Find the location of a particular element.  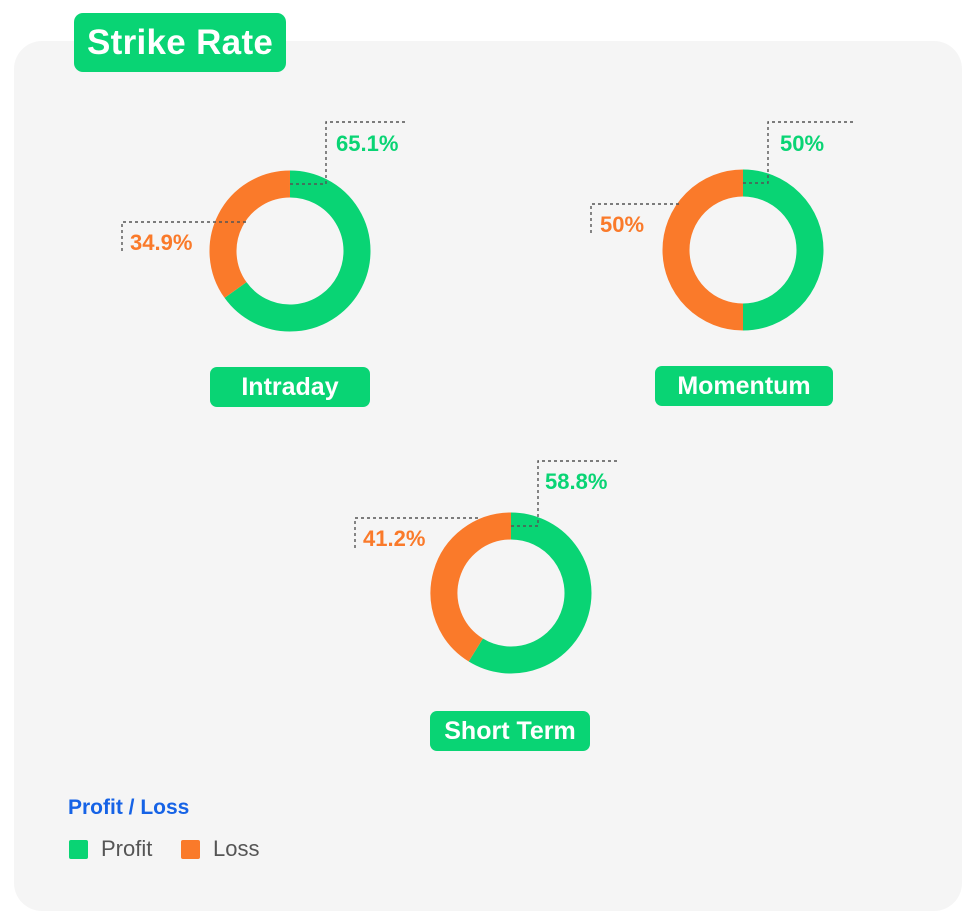

loss-label-momentum: 50% is located at coordinates (622, 224).